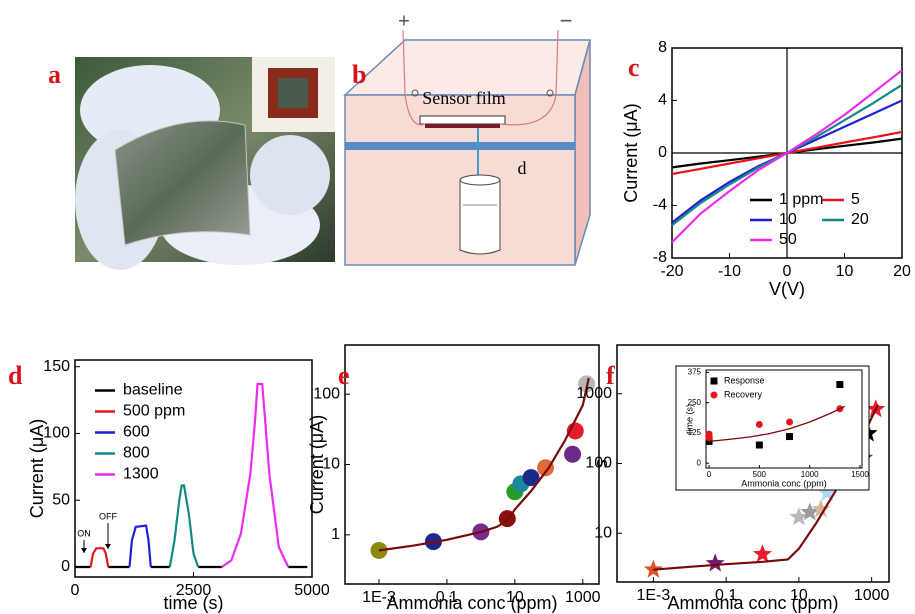 This screenshot has width=915, height=614. Describe the element at coordinates (136, 432) in the screenshot. I see `legend-label: 600` at that location.